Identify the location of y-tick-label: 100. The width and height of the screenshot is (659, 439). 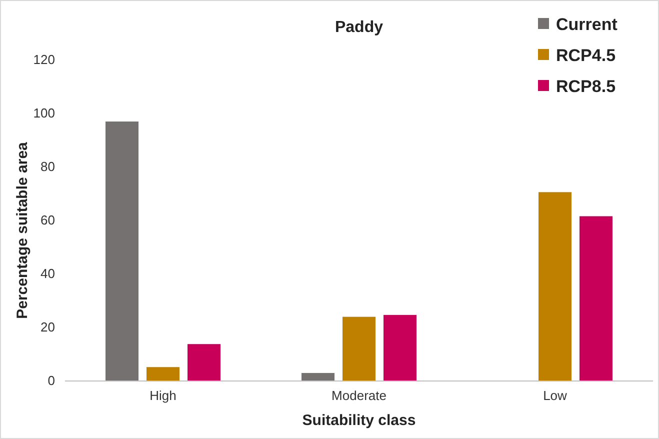
(44, 113).